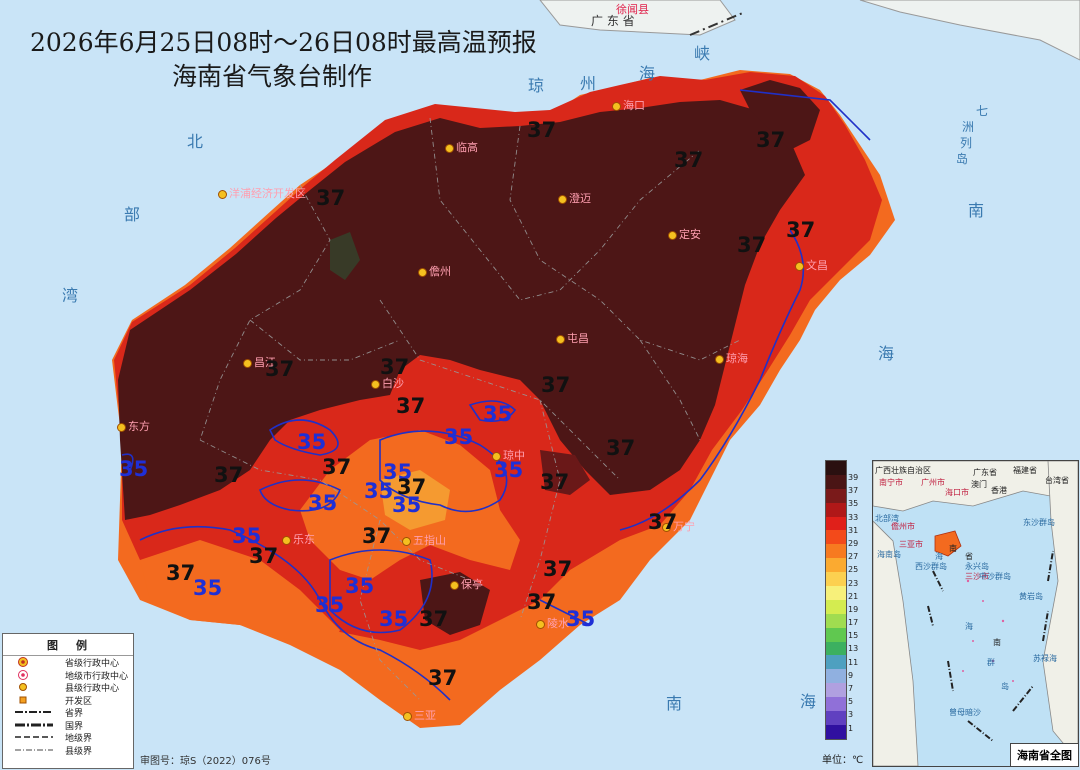 The height and width of the screenshot is (770, 1080). What do you see at coordinates (97, 676) in the screenshot?
I see `legend-label: 地级市行政中心` at bounding box center [97, 676].